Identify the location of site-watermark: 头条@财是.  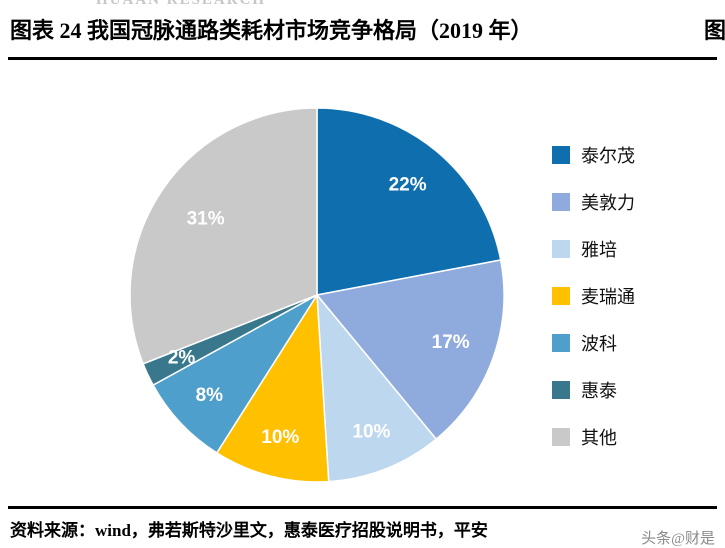
(678, 537).